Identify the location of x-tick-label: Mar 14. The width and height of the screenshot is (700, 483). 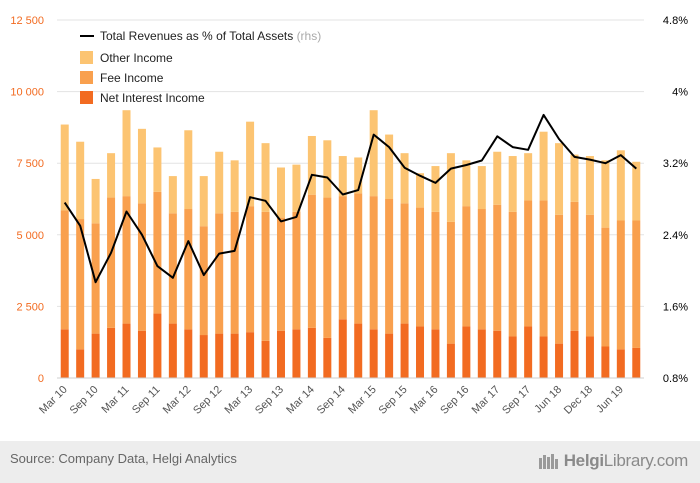
(300, 400).